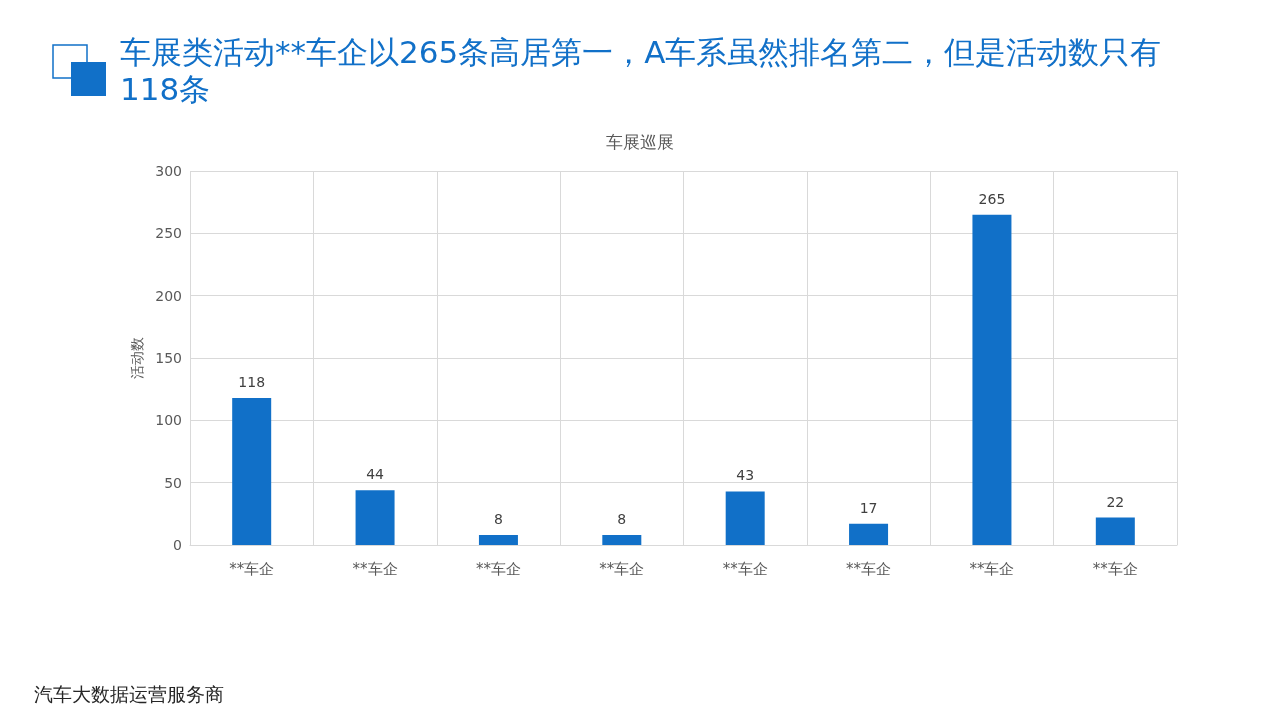 This screenshot has height=720, width=1280. I want to click on y-tick-label: 300, so click(168, 171).